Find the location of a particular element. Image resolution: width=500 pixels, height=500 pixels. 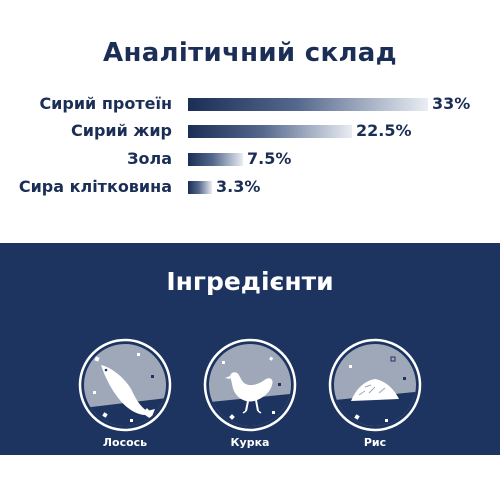

row-label: Сирий протеїн is located at coordinates (105, 103).